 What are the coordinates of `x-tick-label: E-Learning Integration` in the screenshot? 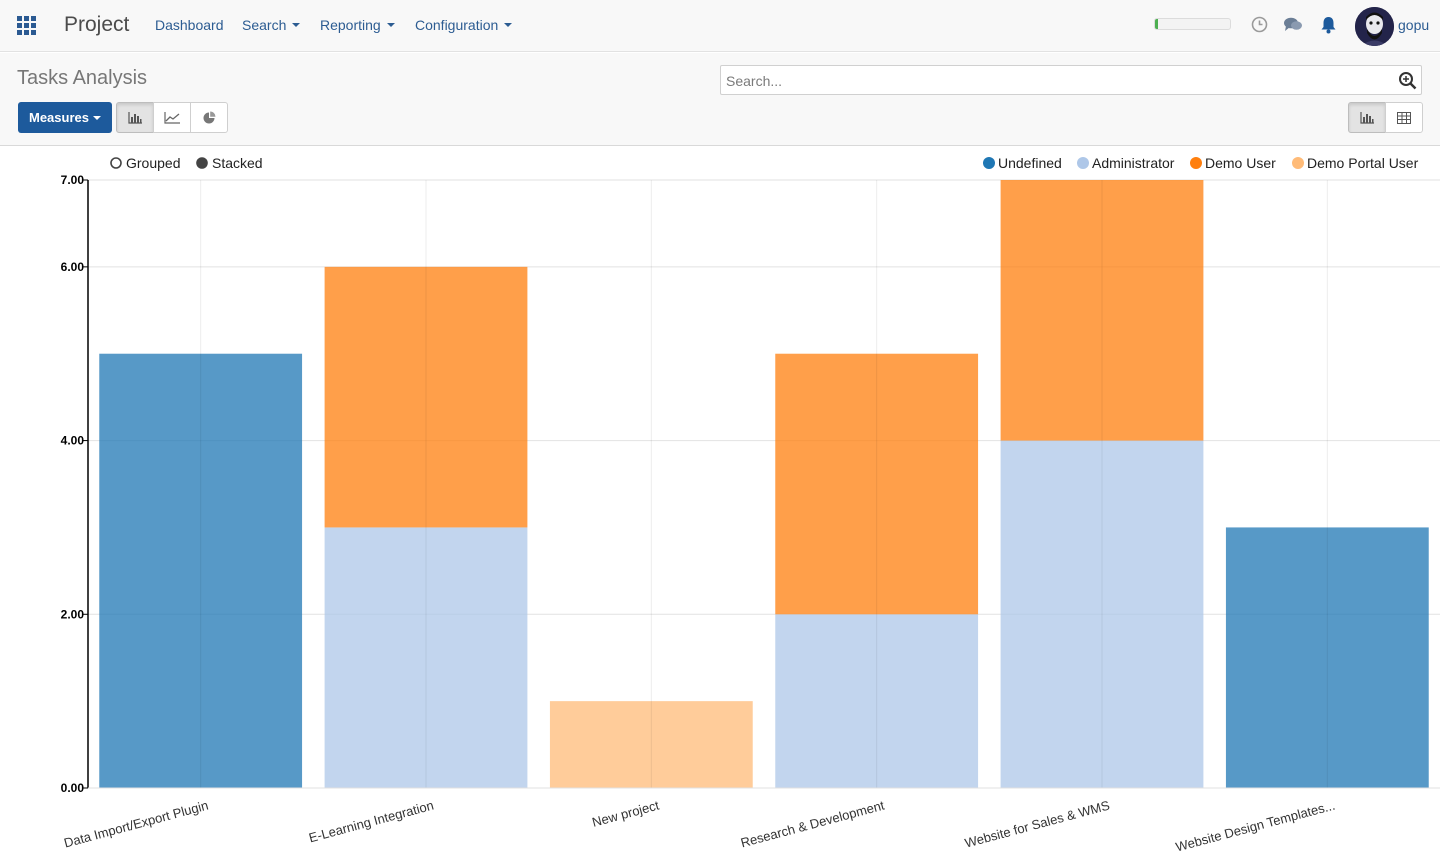 It's located at (371, 822).